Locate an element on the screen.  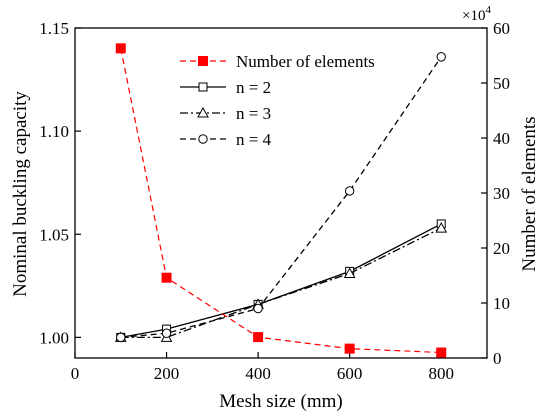
legend-label: Number of elements is located at coordinates (305, 61).